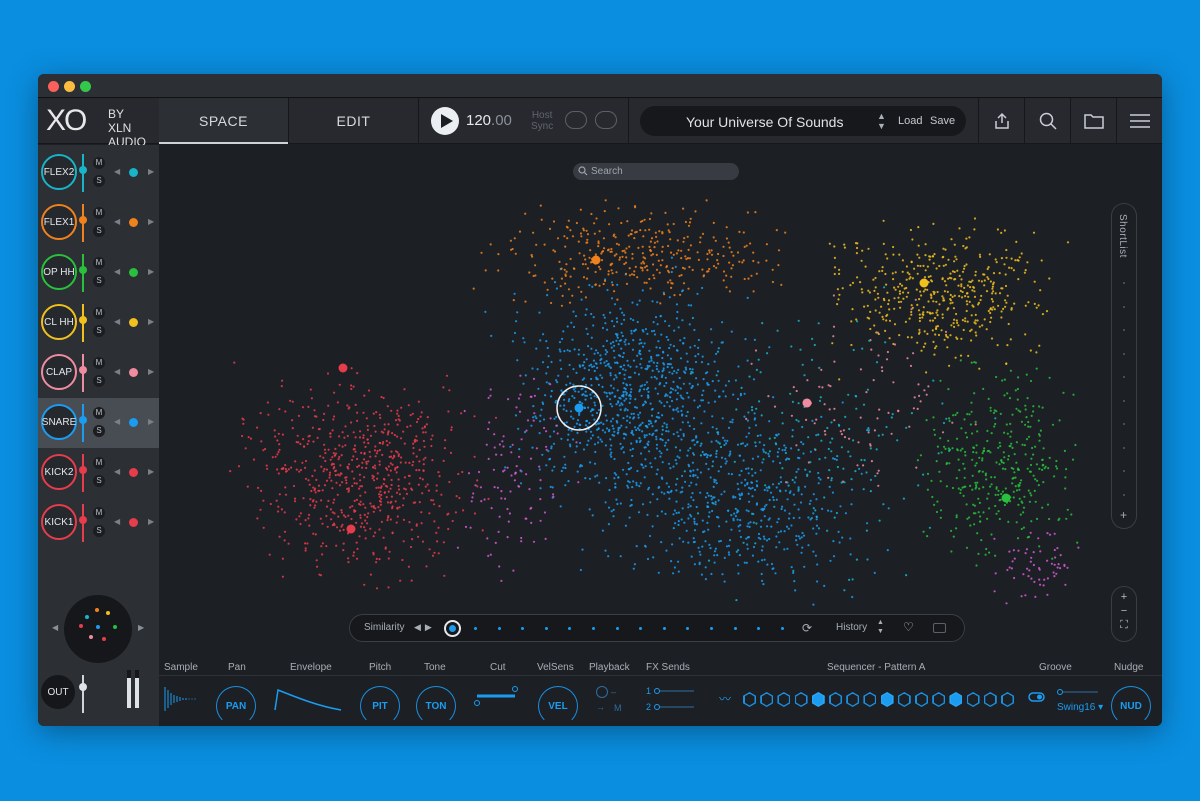 Image resolution: width=1200 pixels, height=801 pixels. Describe the element at coordinates (59, 272) in the screenshot. I see `track-name-button: OP HH` at that location.